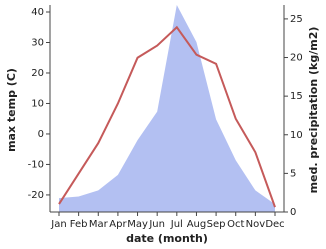 The image size is (326, 249). I want to click on y-tick-label: -10, so click(36, 164).